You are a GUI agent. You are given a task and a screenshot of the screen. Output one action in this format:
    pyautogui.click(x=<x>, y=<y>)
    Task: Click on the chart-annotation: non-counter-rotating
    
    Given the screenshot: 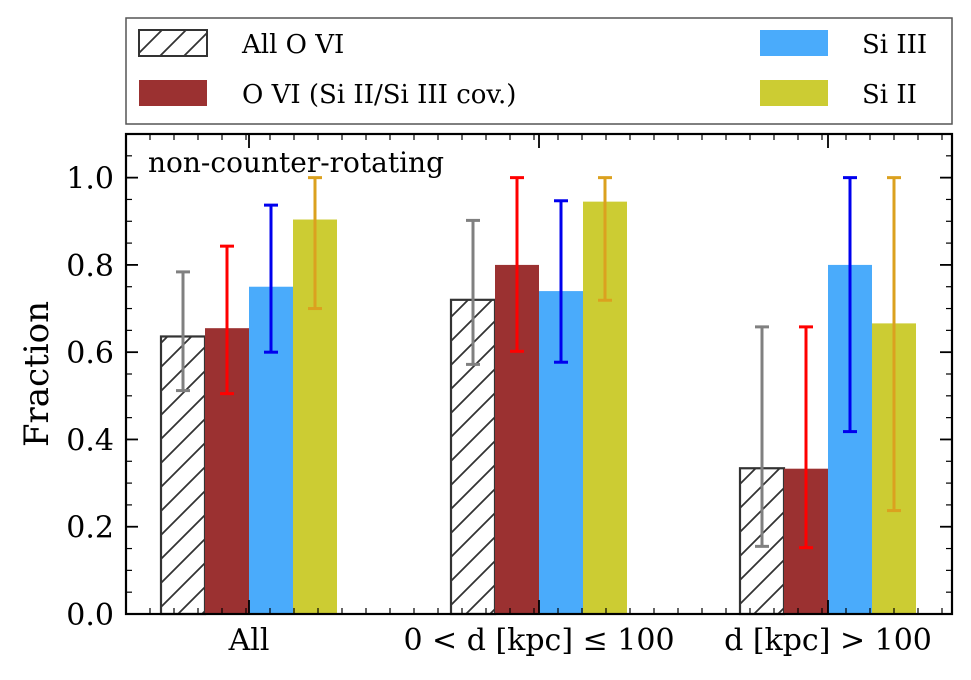 What is the action you would take?
    pyautogui.click(x=296, y=162)
    